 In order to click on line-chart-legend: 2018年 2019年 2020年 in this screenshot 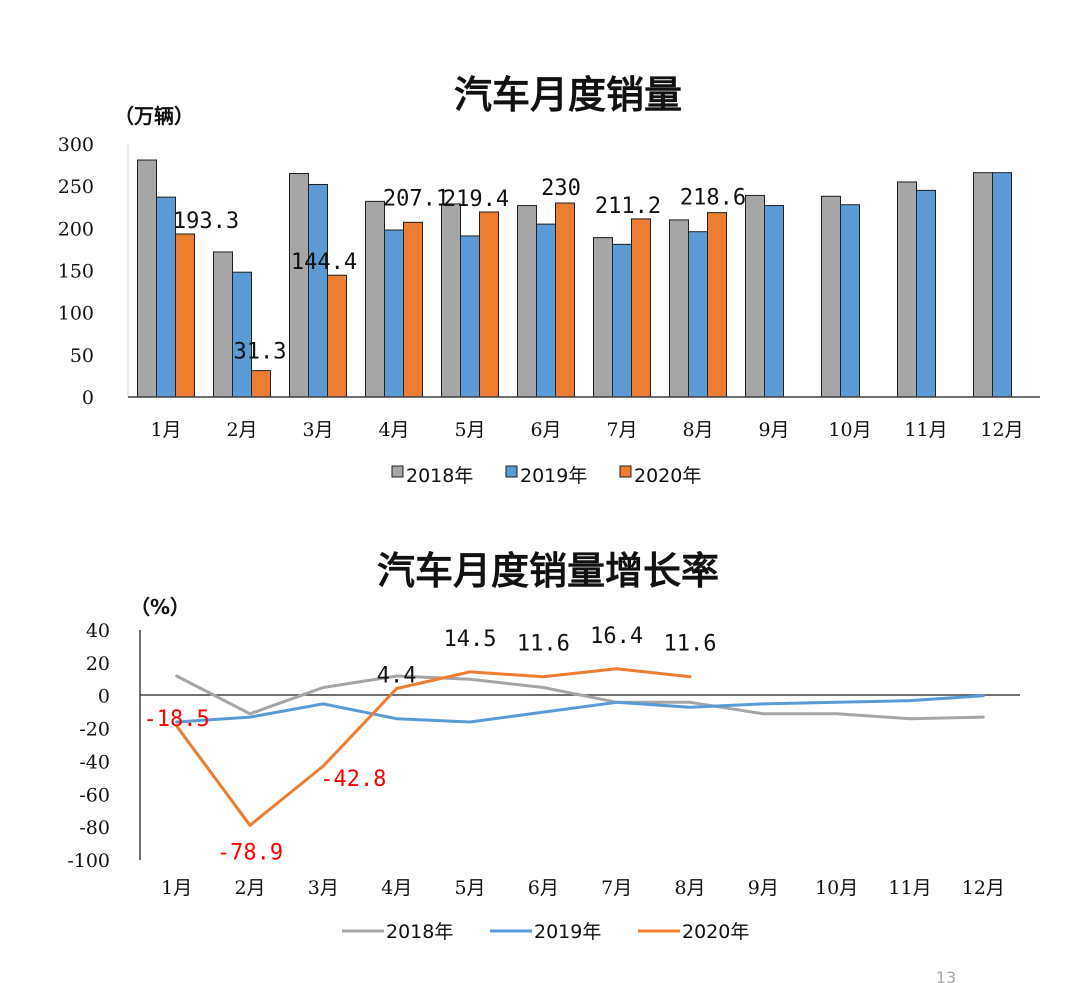, I will do `click(545, 932)`.